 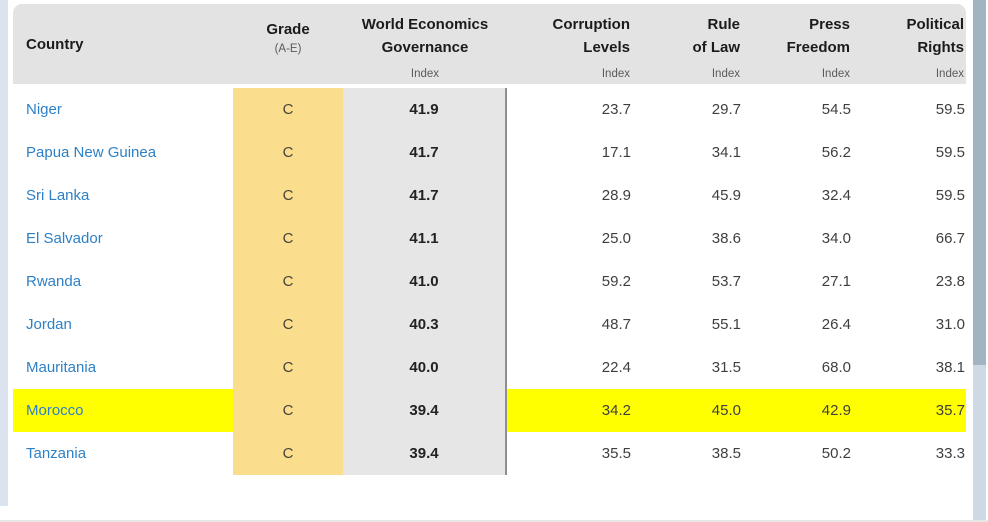 What do you see at coordinates (836, 109) in the screenshot?
I see `press-freedom-index-cell: 54.5` at bounding box center [836, 109].